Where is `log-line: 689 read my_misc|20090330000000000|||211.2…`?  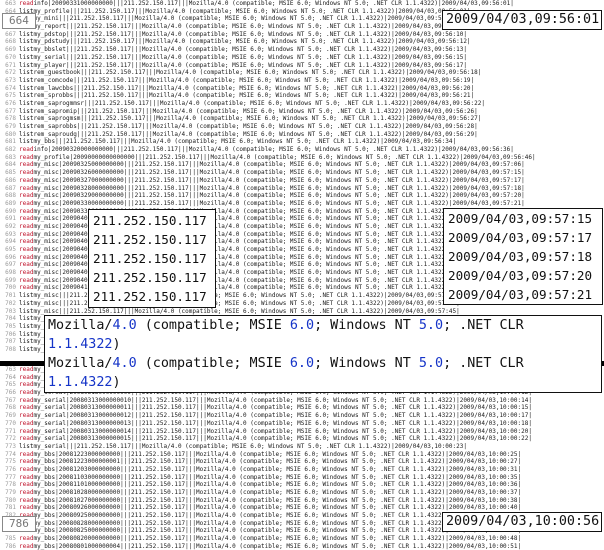
log-line: 689 read my_misc|20090330000000000|||211.2… is located at coordinates (302, 204).